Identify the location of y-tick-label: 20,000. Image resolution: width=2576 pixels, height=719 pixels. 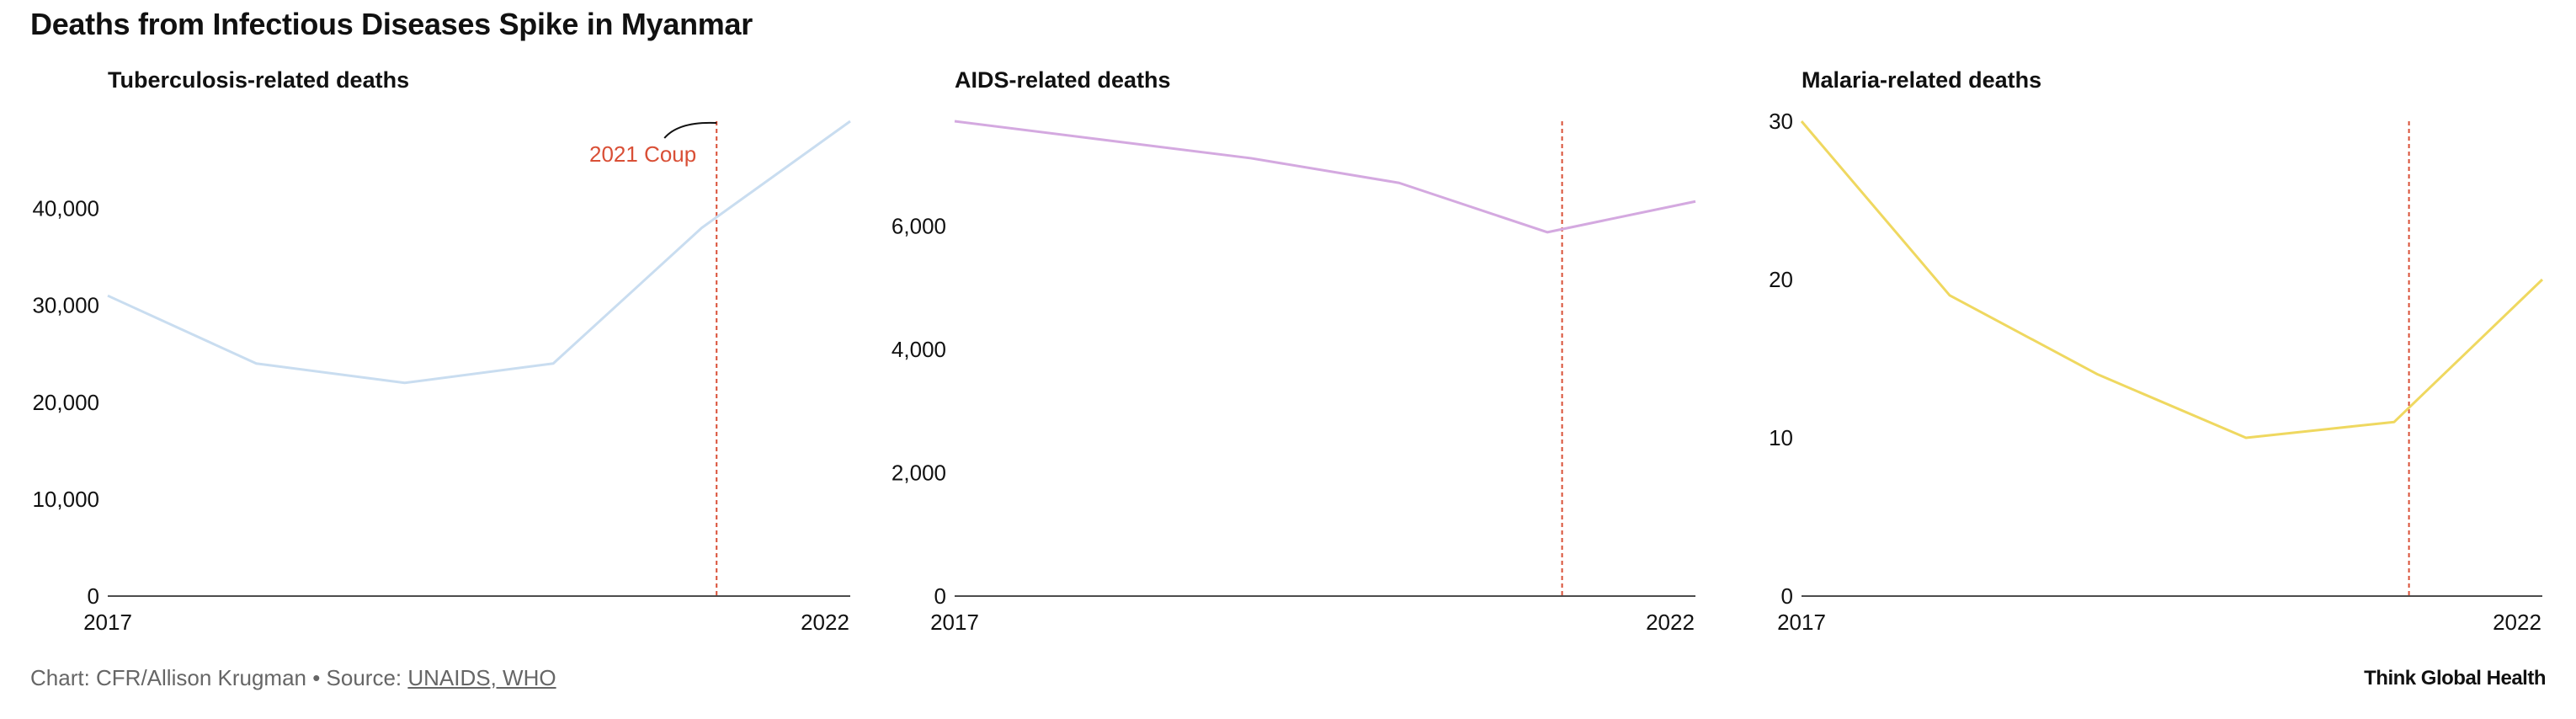
(66, 402).